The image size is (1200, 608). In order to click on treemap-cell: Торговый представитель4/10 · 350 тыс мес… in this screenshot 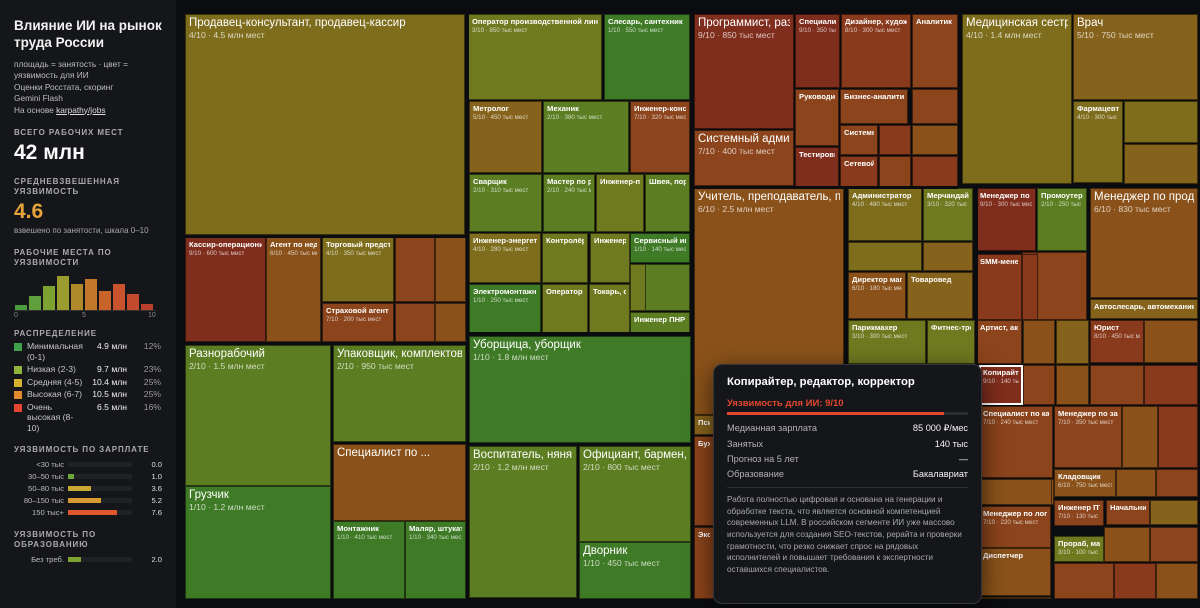, I will do `click(358, 269)`.